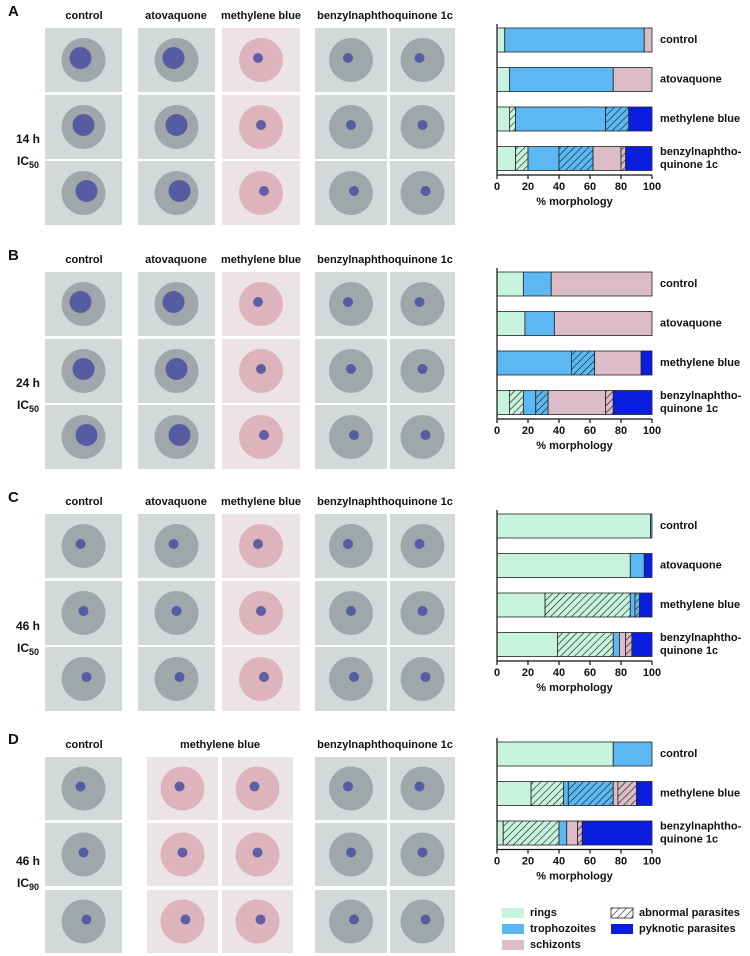  What do you see at coordinates (13, 497) in the screenshot?
I see `panel-label: C` at bounding box center [13, 497].